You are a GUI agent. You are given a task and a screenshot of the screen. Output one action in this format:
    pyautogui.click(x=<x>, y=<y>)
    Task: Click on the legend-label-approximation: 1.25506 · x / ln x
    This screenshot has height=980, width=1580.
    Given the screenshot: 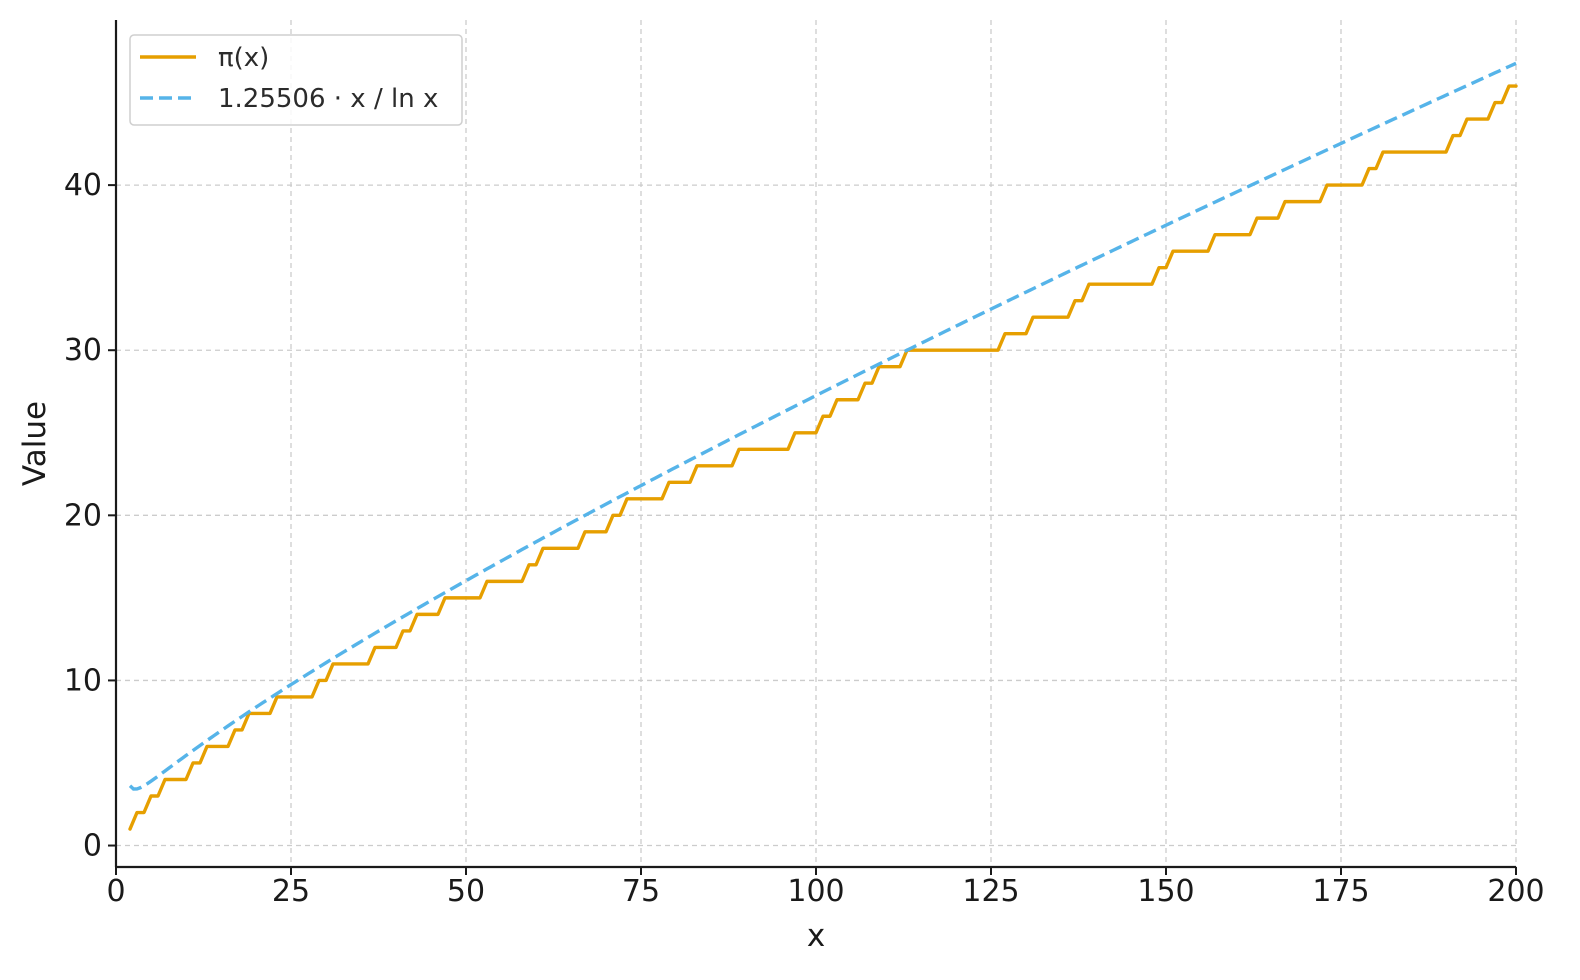 What is the action you would take?
    pyautogui.click(x=328, y=99)
    